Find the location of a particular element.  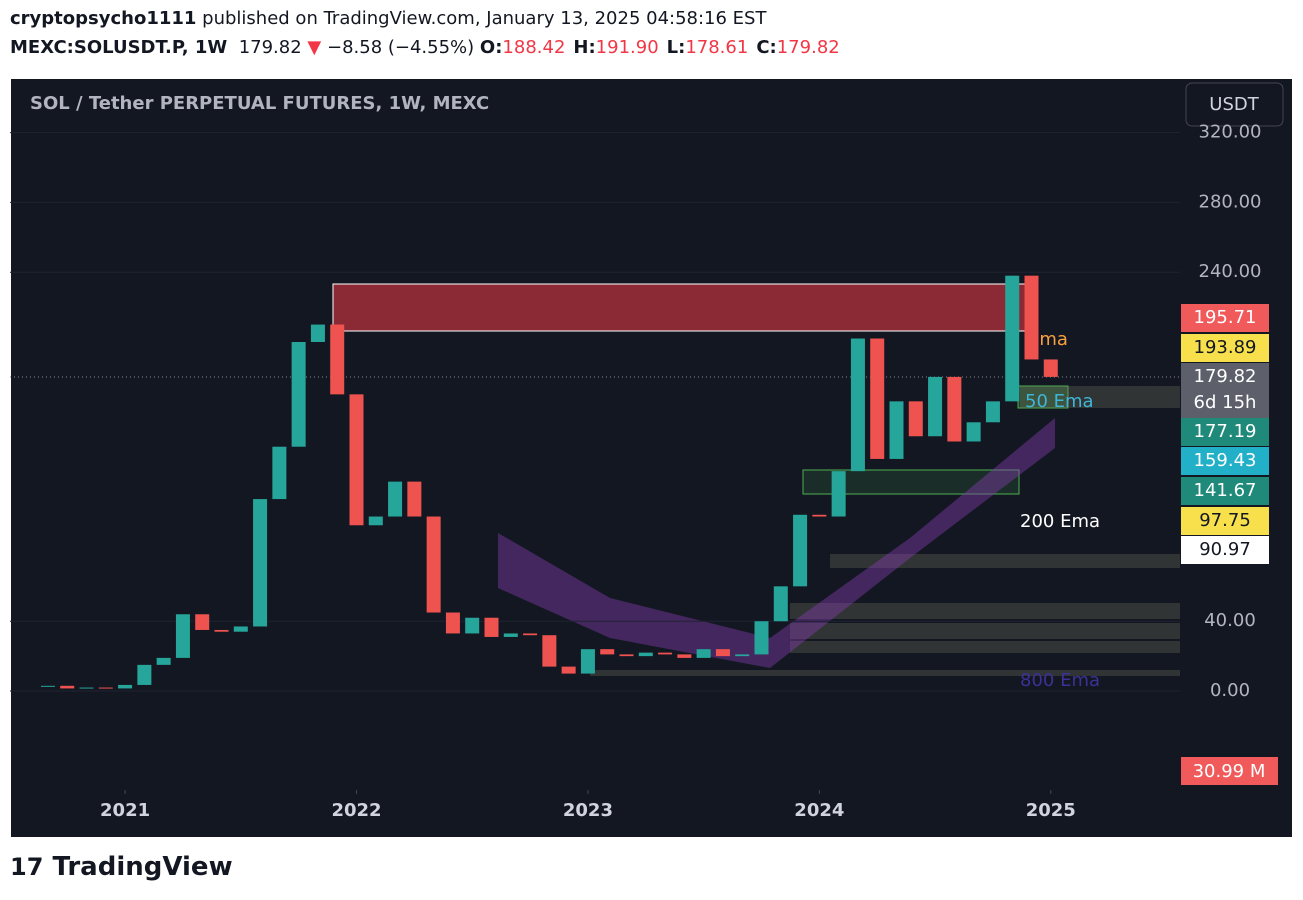

currency-button is located at coordinates (1234, 104).